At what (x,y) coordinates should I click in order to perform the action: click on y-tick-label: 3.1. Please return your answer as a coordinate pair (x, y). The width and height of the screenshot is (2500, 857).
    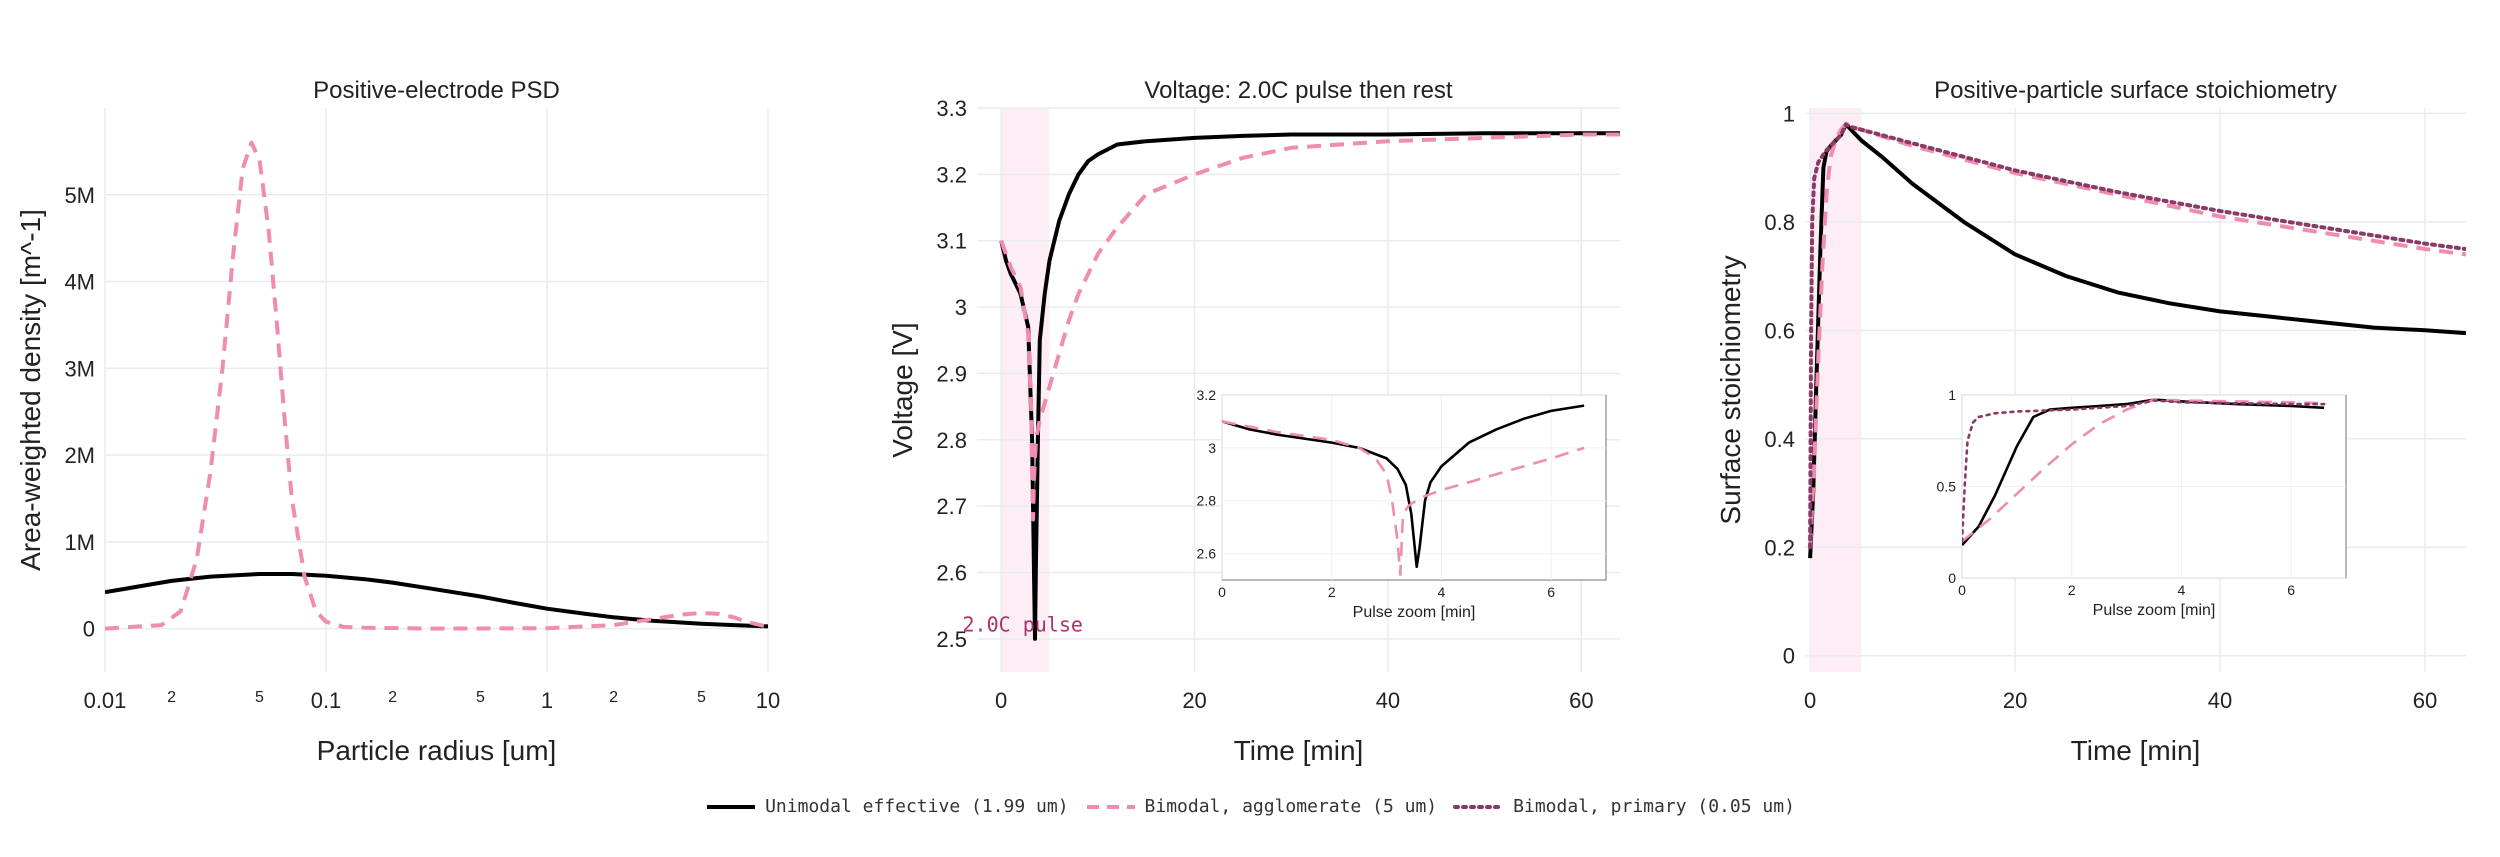
    Looking at the image, I should click on (951, 241).